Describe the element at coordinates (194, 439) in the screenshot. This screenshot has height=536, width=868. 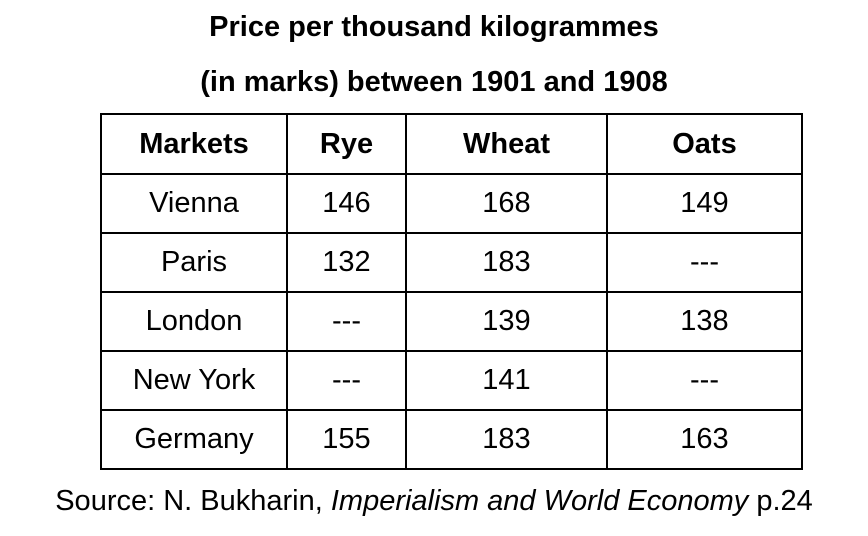
I see `market-cell: Germany` at that location.